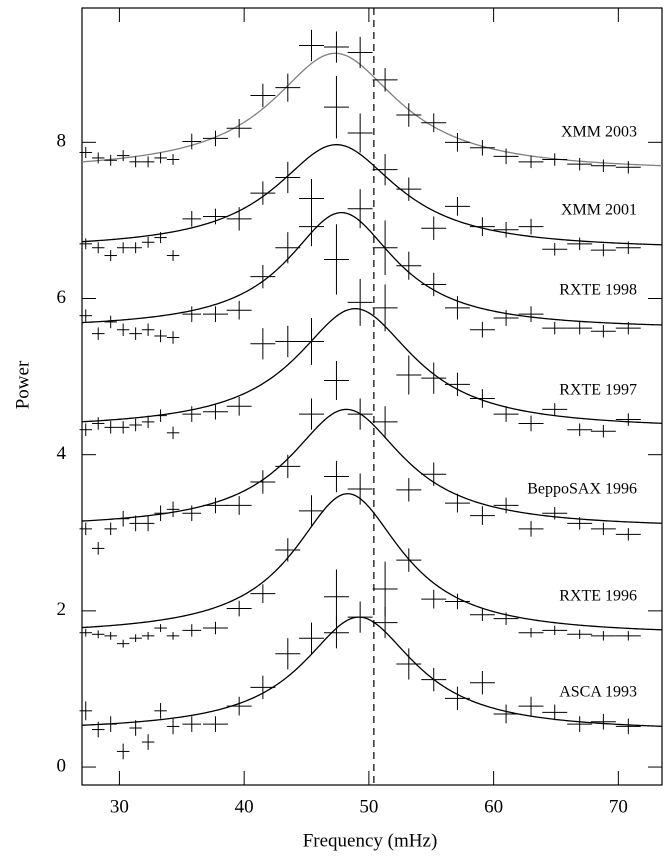 The width and height of the screenshot is (670, 856). I want to click on series-label: RXTE 1996, so click(598, 595).